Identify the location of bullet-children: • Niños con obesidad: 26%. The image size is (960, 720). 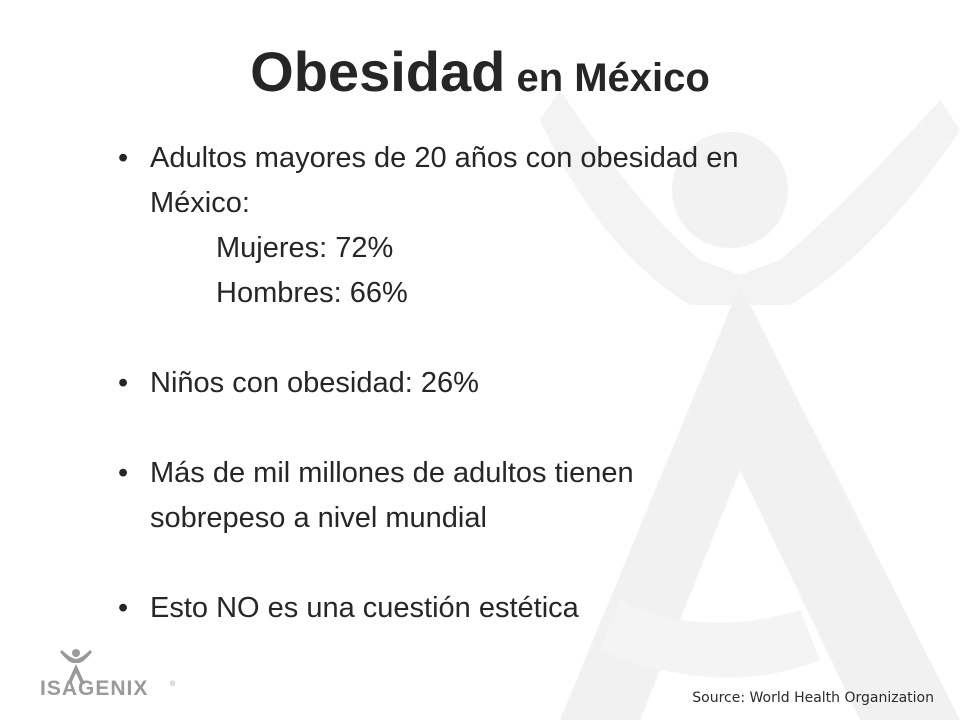
(518, 383).